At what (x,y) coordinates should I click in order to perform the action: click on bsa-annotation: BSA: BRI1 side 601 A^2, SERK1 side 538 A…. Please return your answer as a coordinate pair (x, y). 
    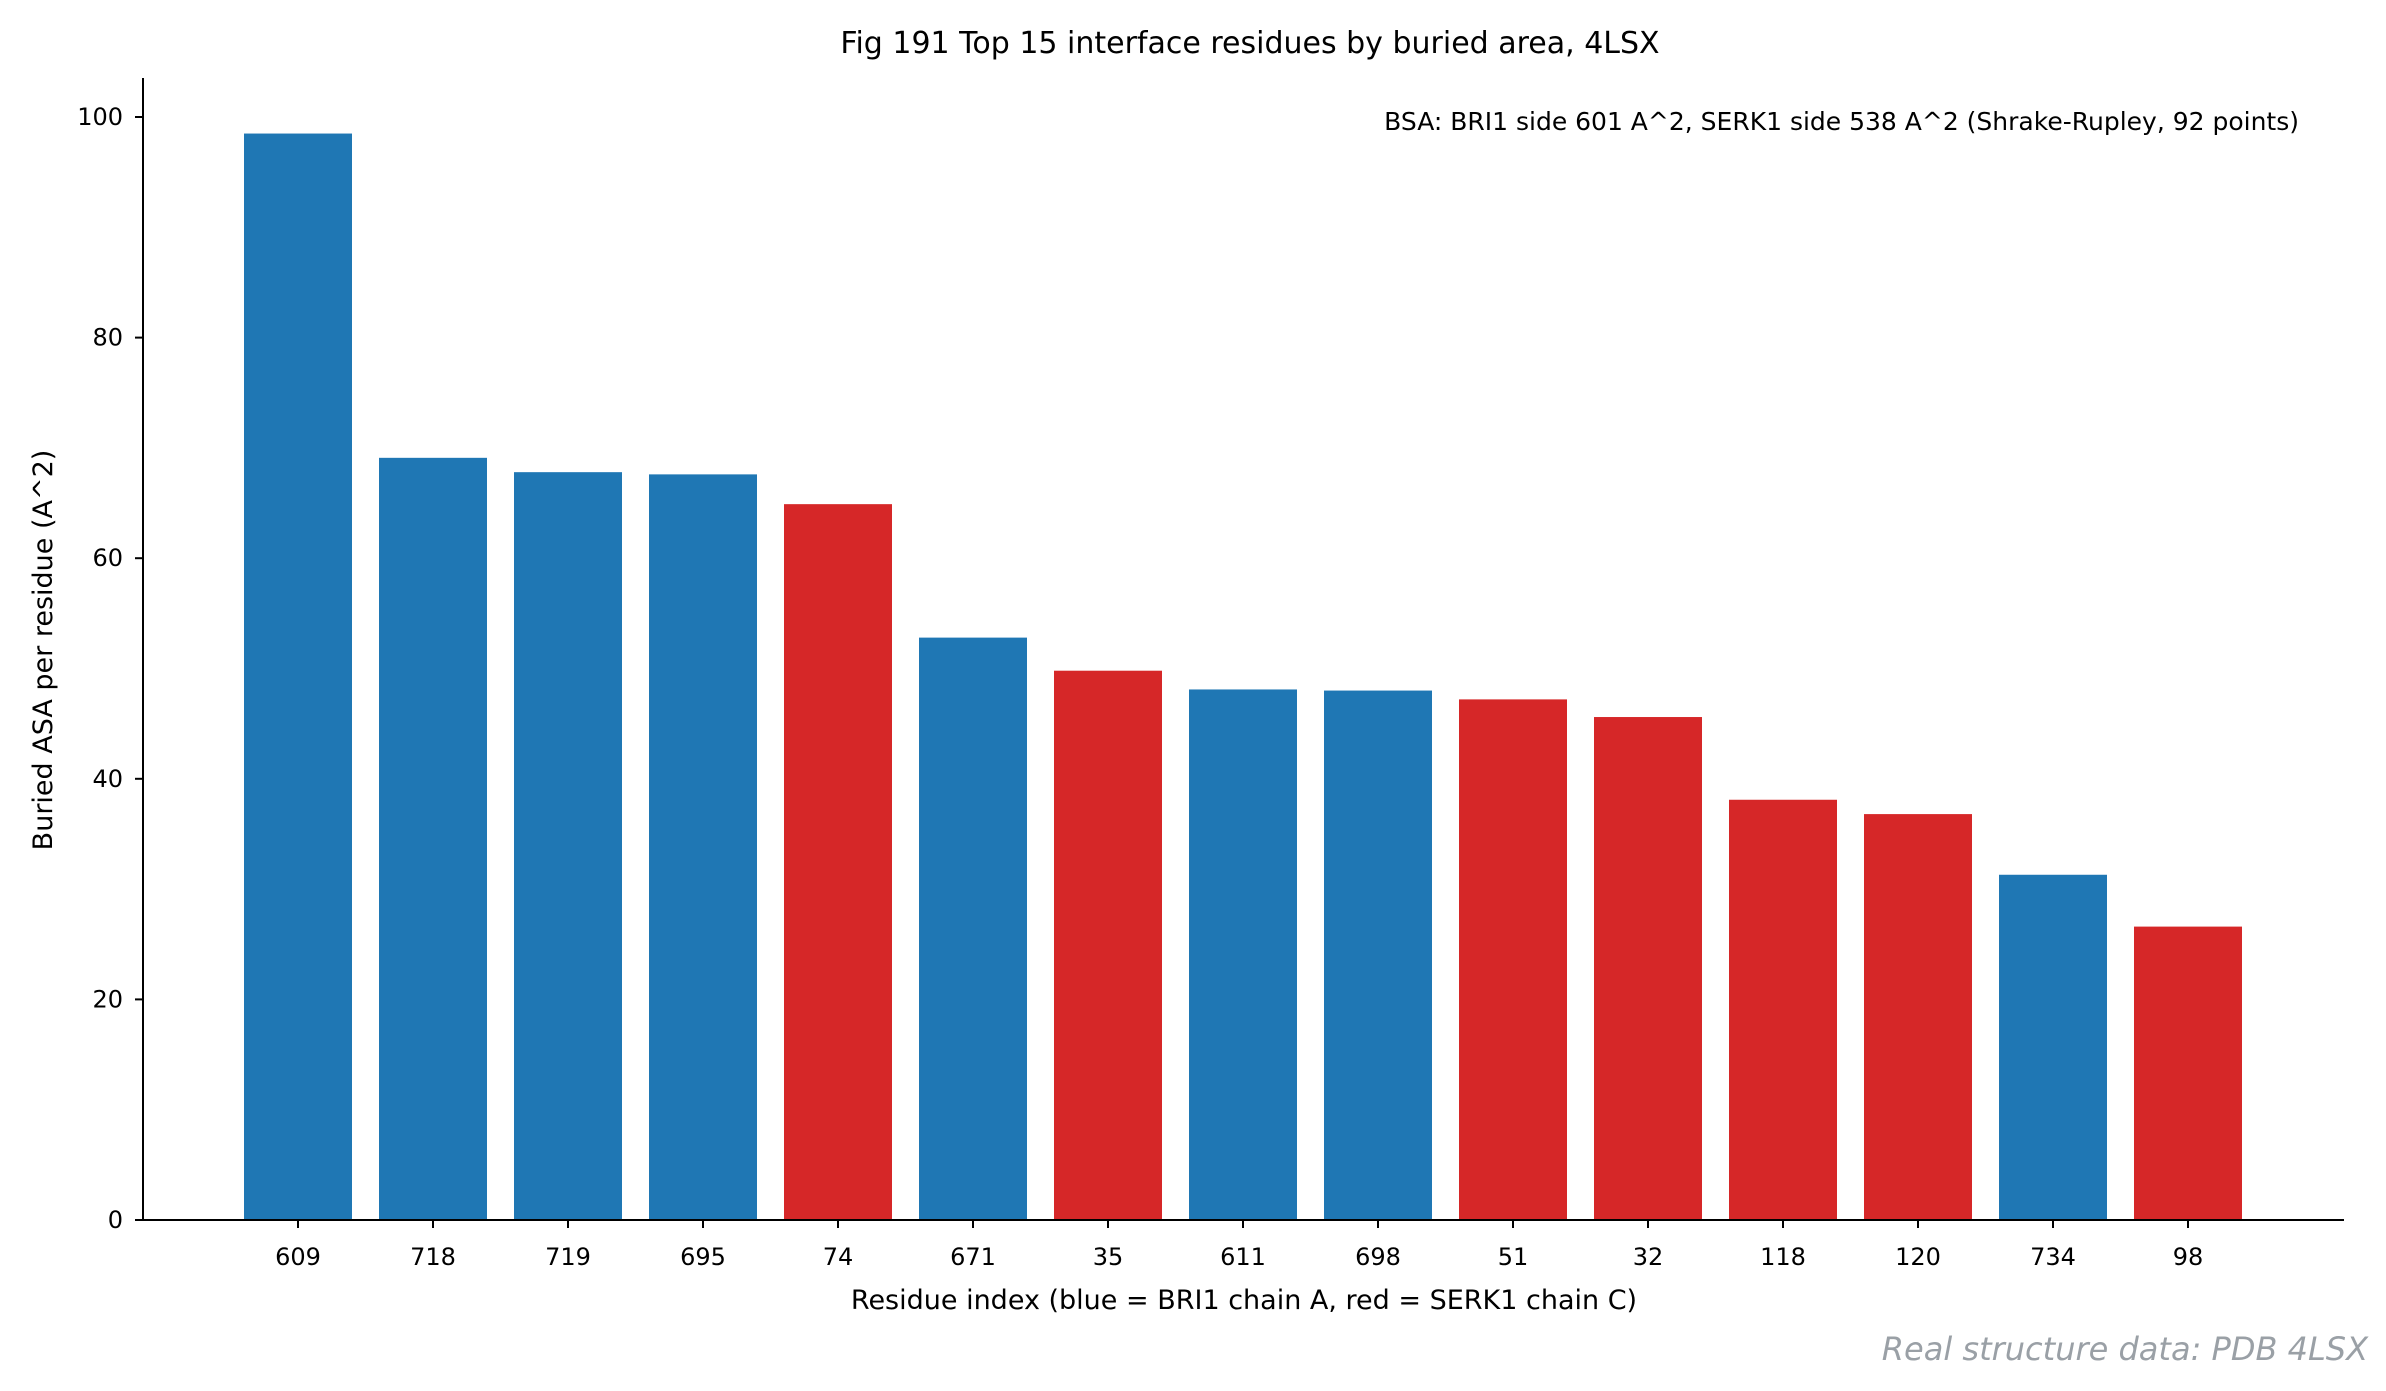
    Looking at the image, I should click on (1841, 121).